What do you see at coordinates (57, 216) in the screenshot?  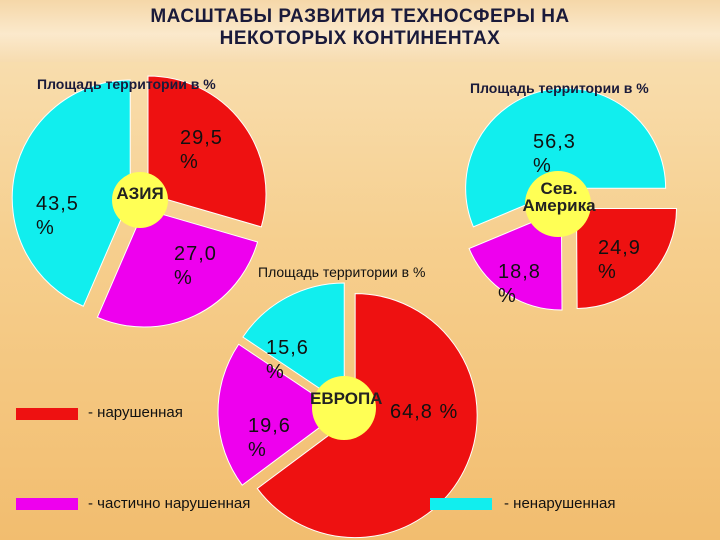 I see `pie-asia-label-undisturbed: 43,5 %` at bounding box center [57, 216].